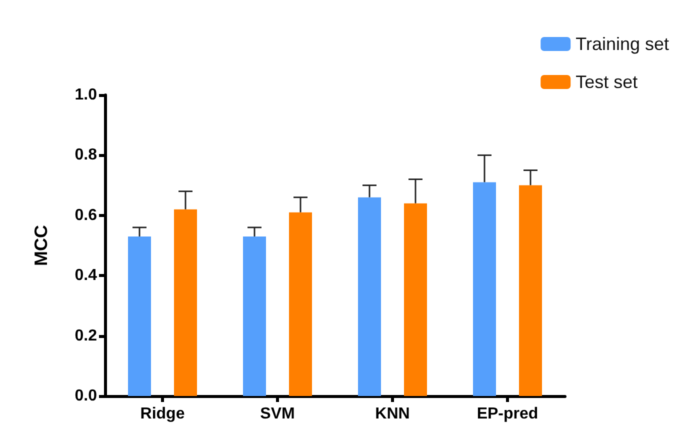 The image size is (686, 444). What do you see at coordinates (507, 414) in the screenshot?
I see `x-tick-label: EP-pred` at bounding box center [507, 414].